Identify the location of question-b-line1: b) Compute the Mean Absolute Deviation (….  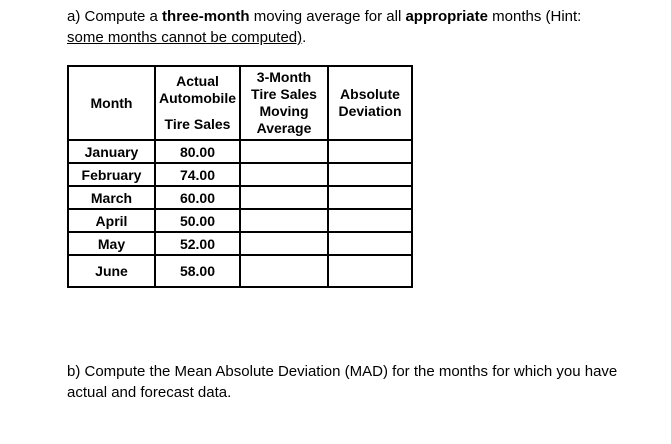
(342, 371).